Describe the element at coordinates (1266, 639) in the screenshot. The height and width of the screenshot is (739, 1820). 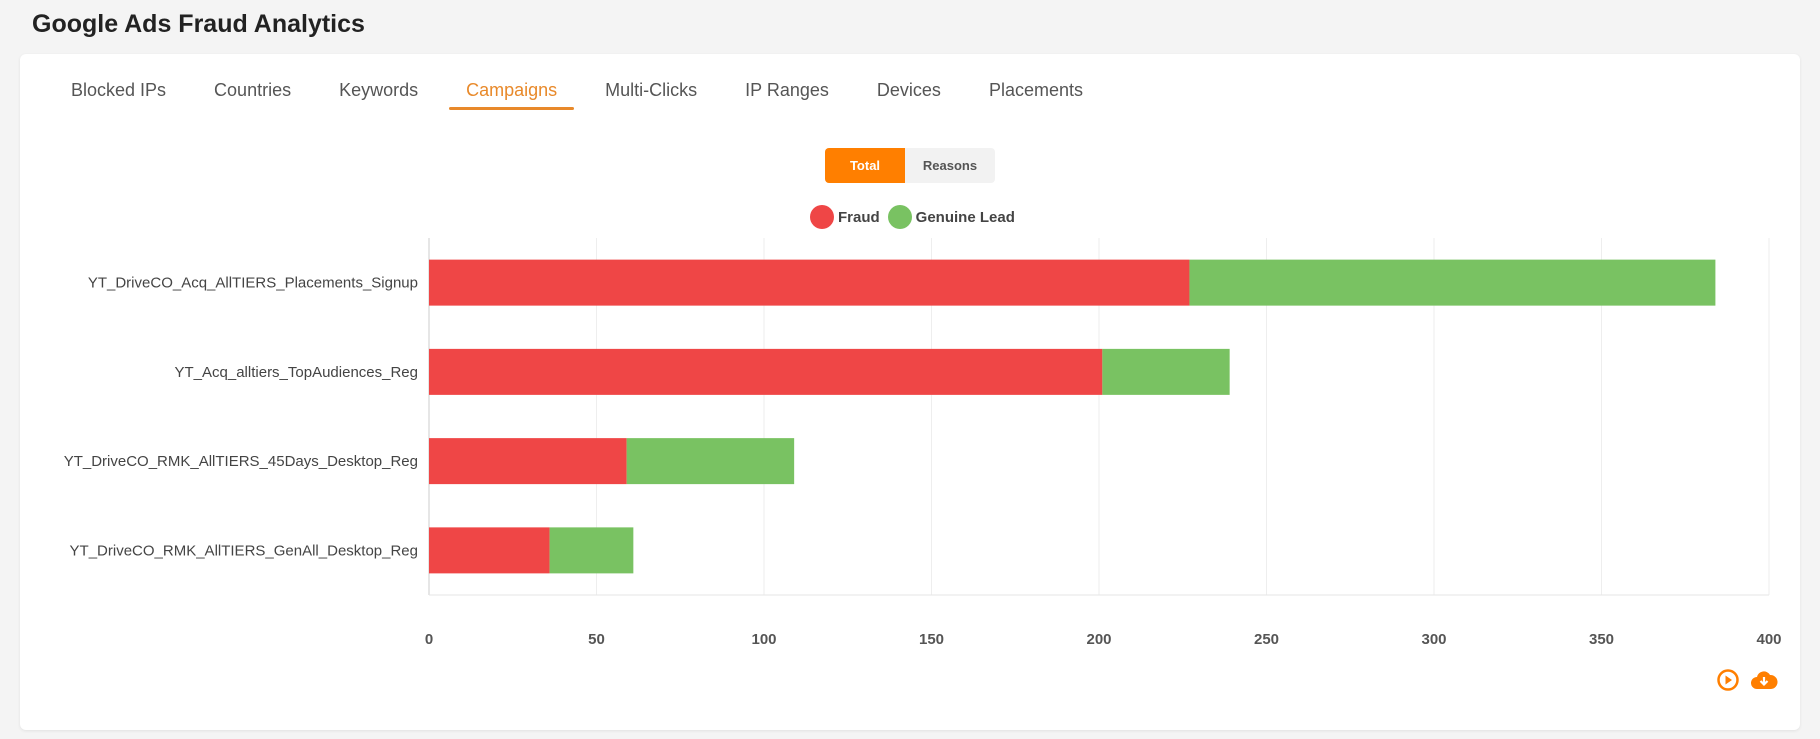
I see `x-tick-label: 250` at that location.